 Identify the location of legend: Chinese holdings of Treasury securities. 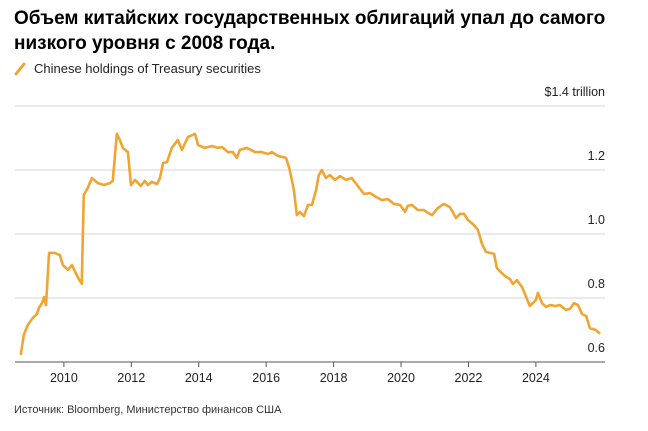
(137, 68).